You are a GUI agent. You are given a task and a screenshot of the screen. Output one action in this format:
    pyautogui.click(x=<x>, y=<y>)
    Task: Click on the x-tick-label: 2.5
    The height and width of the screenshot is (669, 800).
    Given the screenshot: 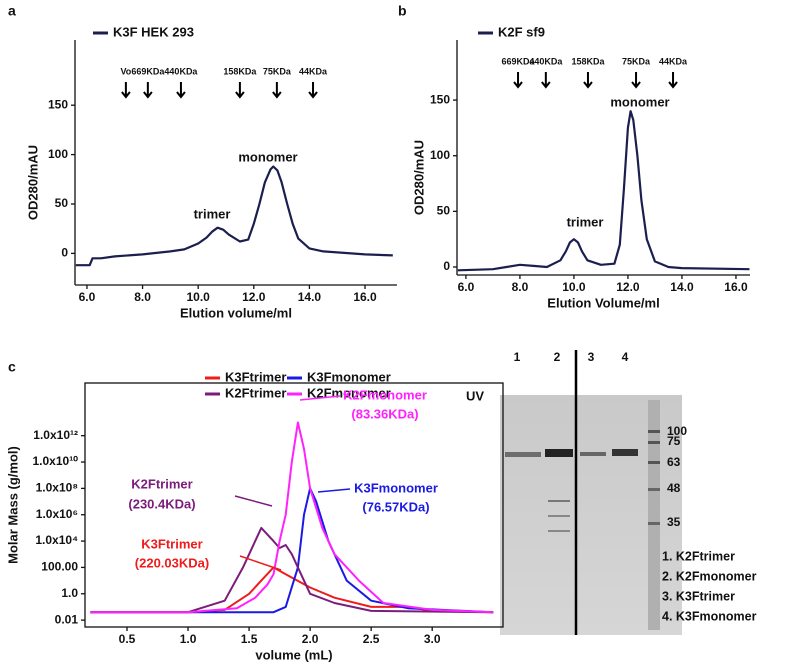 What is the action you would take?
    pyautogui.click(x=371, y=639)
    